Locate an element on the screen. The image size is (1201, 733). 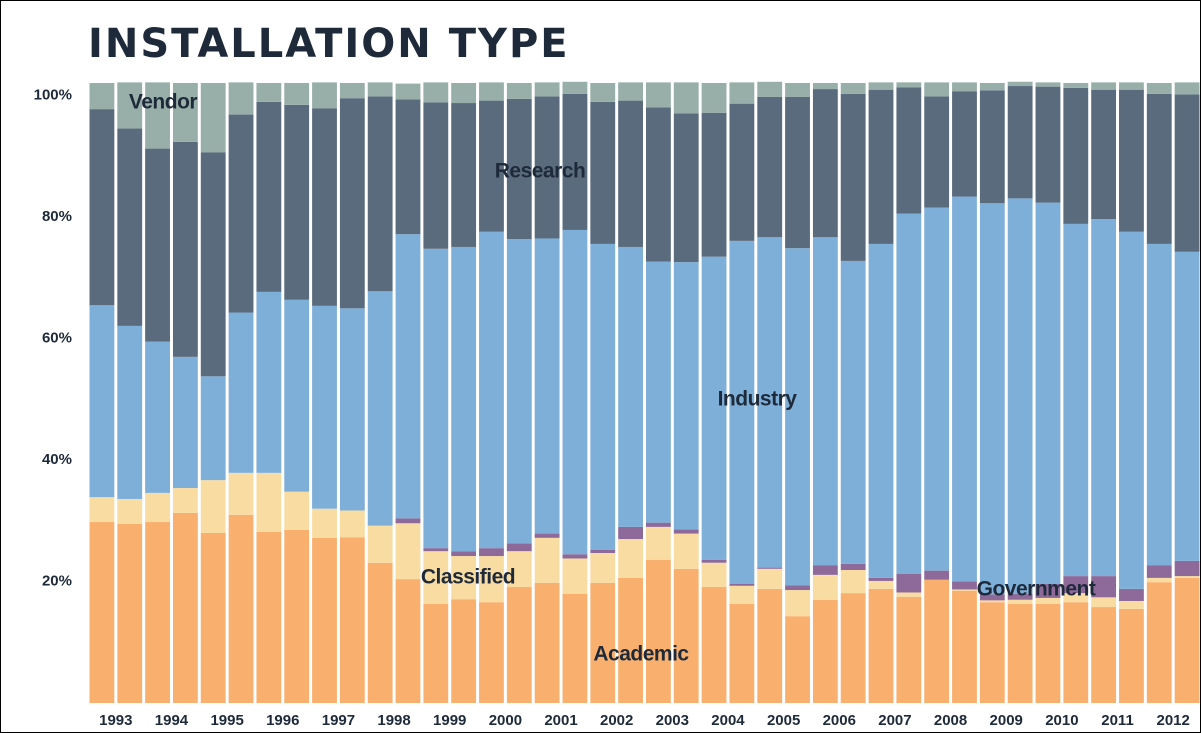
x-tick-label: 1998 is located at coordinates (393, 720).